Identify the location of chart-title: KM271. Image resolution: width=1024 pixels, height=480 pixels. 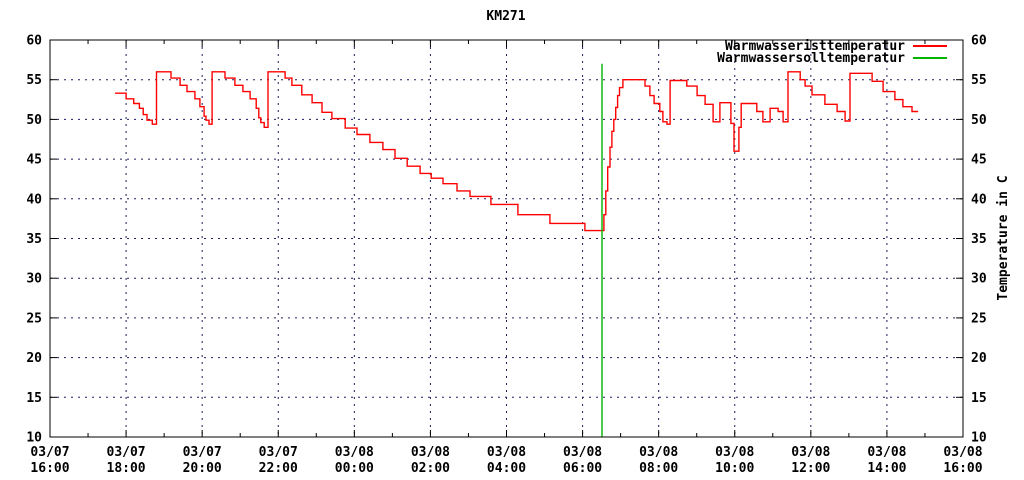
(505, 16).